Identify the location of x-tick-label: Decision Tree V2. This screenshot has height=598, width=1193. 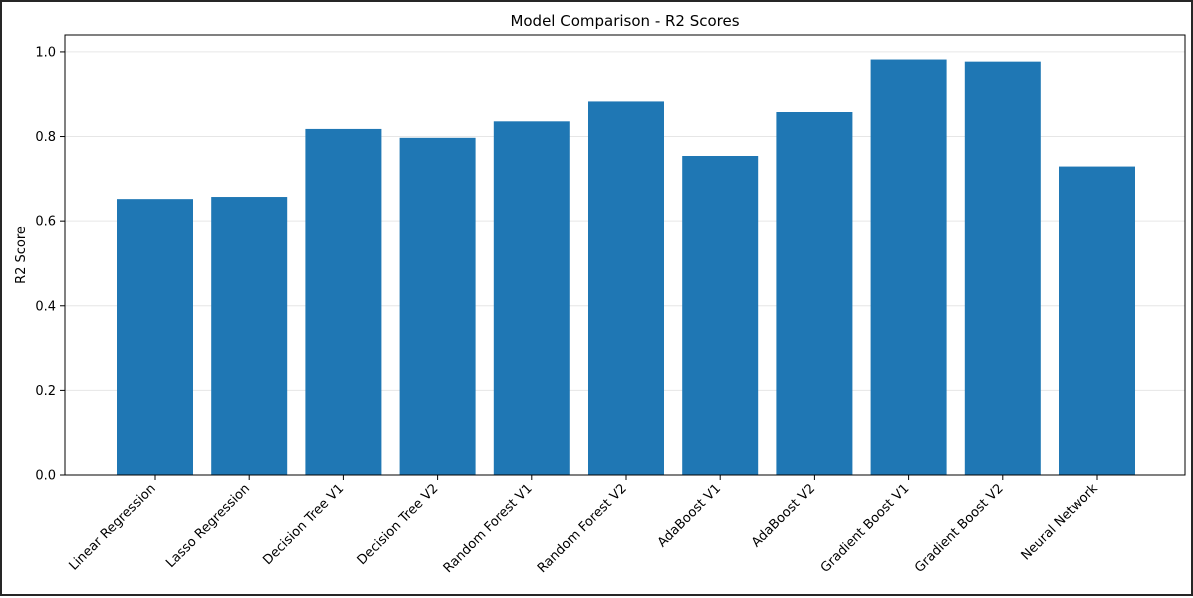
(398, 524).